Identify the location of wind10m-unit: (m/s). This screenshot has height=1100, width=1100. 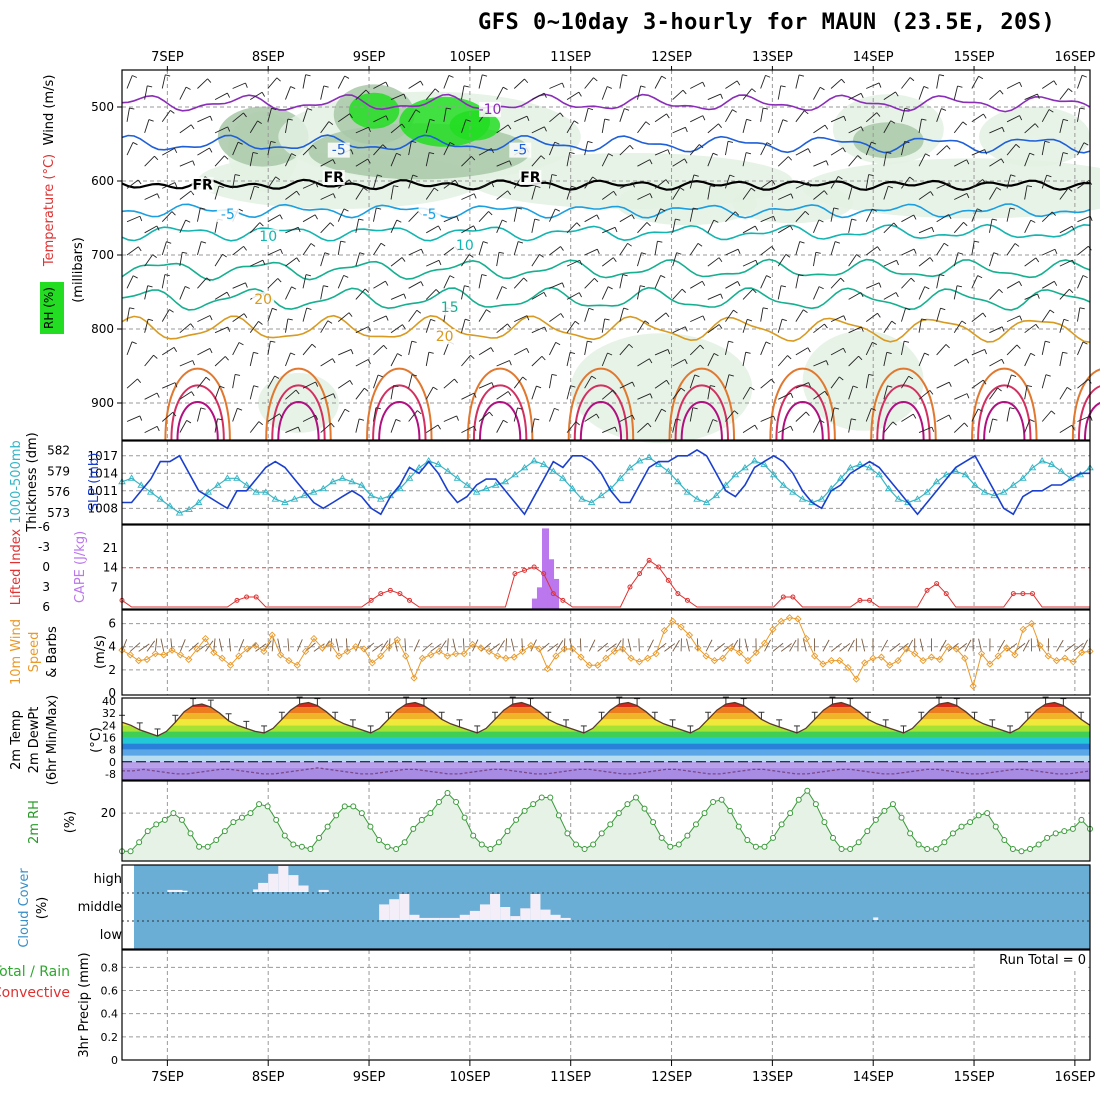
(100, 652).